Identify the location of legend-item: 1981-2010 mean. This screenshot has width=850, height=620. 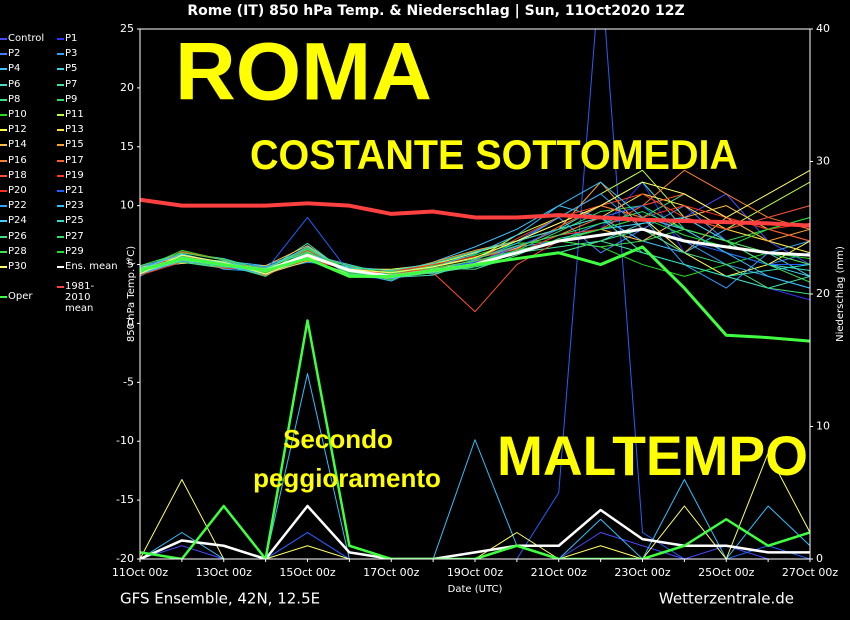
(88, 297).